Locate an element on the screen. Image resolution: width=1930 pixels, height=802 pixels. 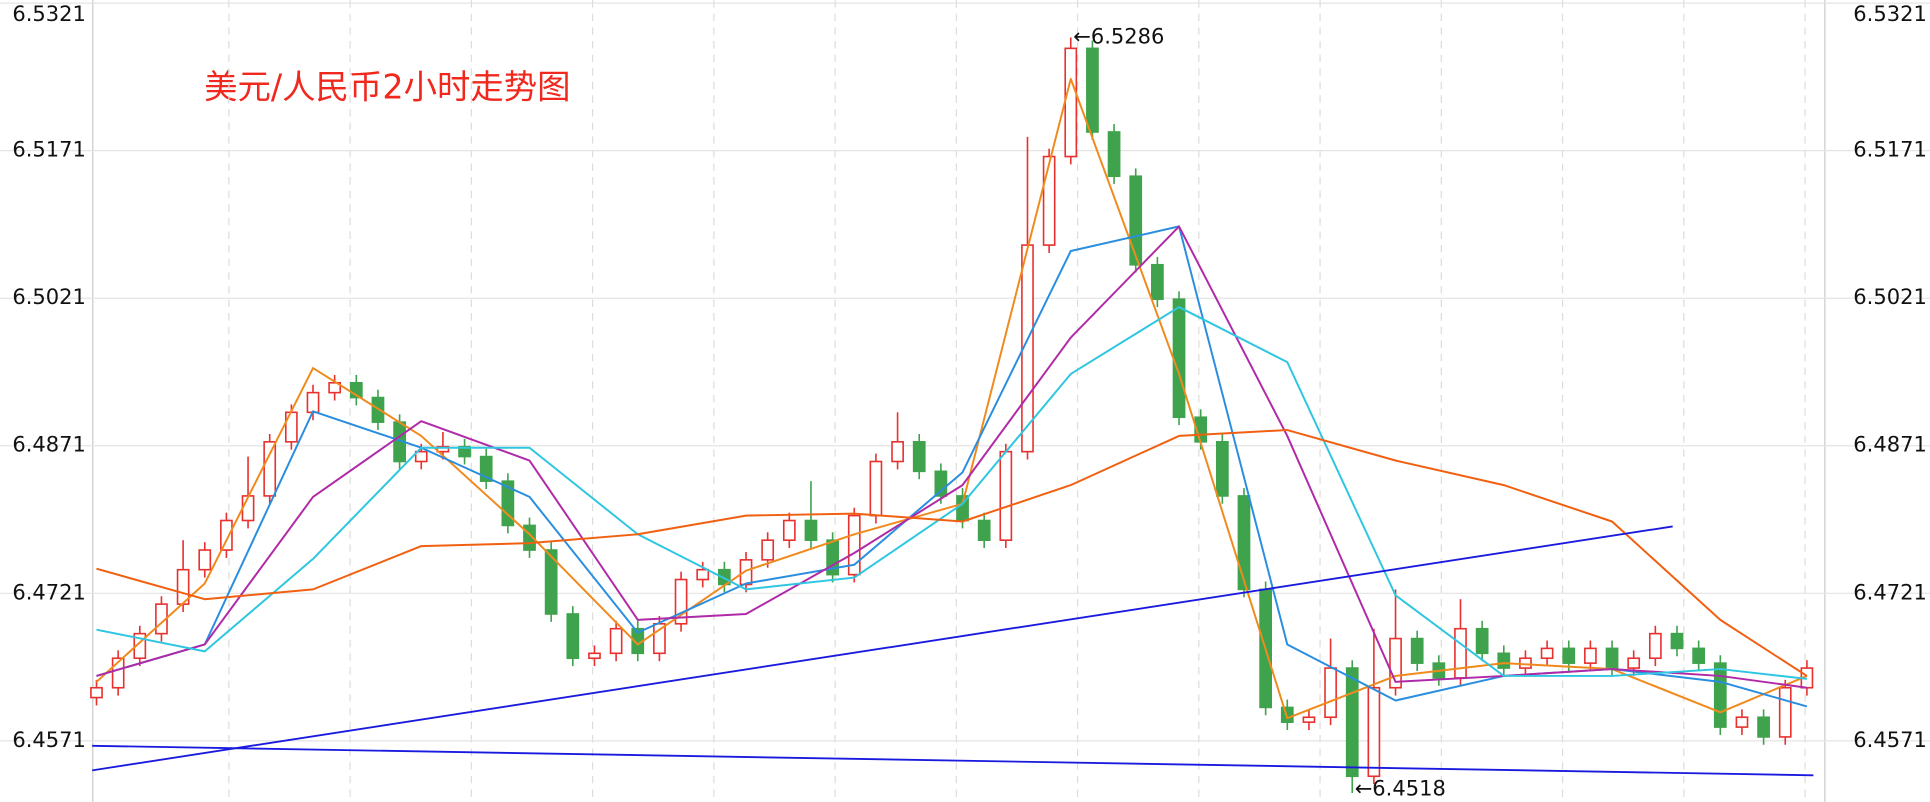
trend-line is located at coordinates (953, 760).